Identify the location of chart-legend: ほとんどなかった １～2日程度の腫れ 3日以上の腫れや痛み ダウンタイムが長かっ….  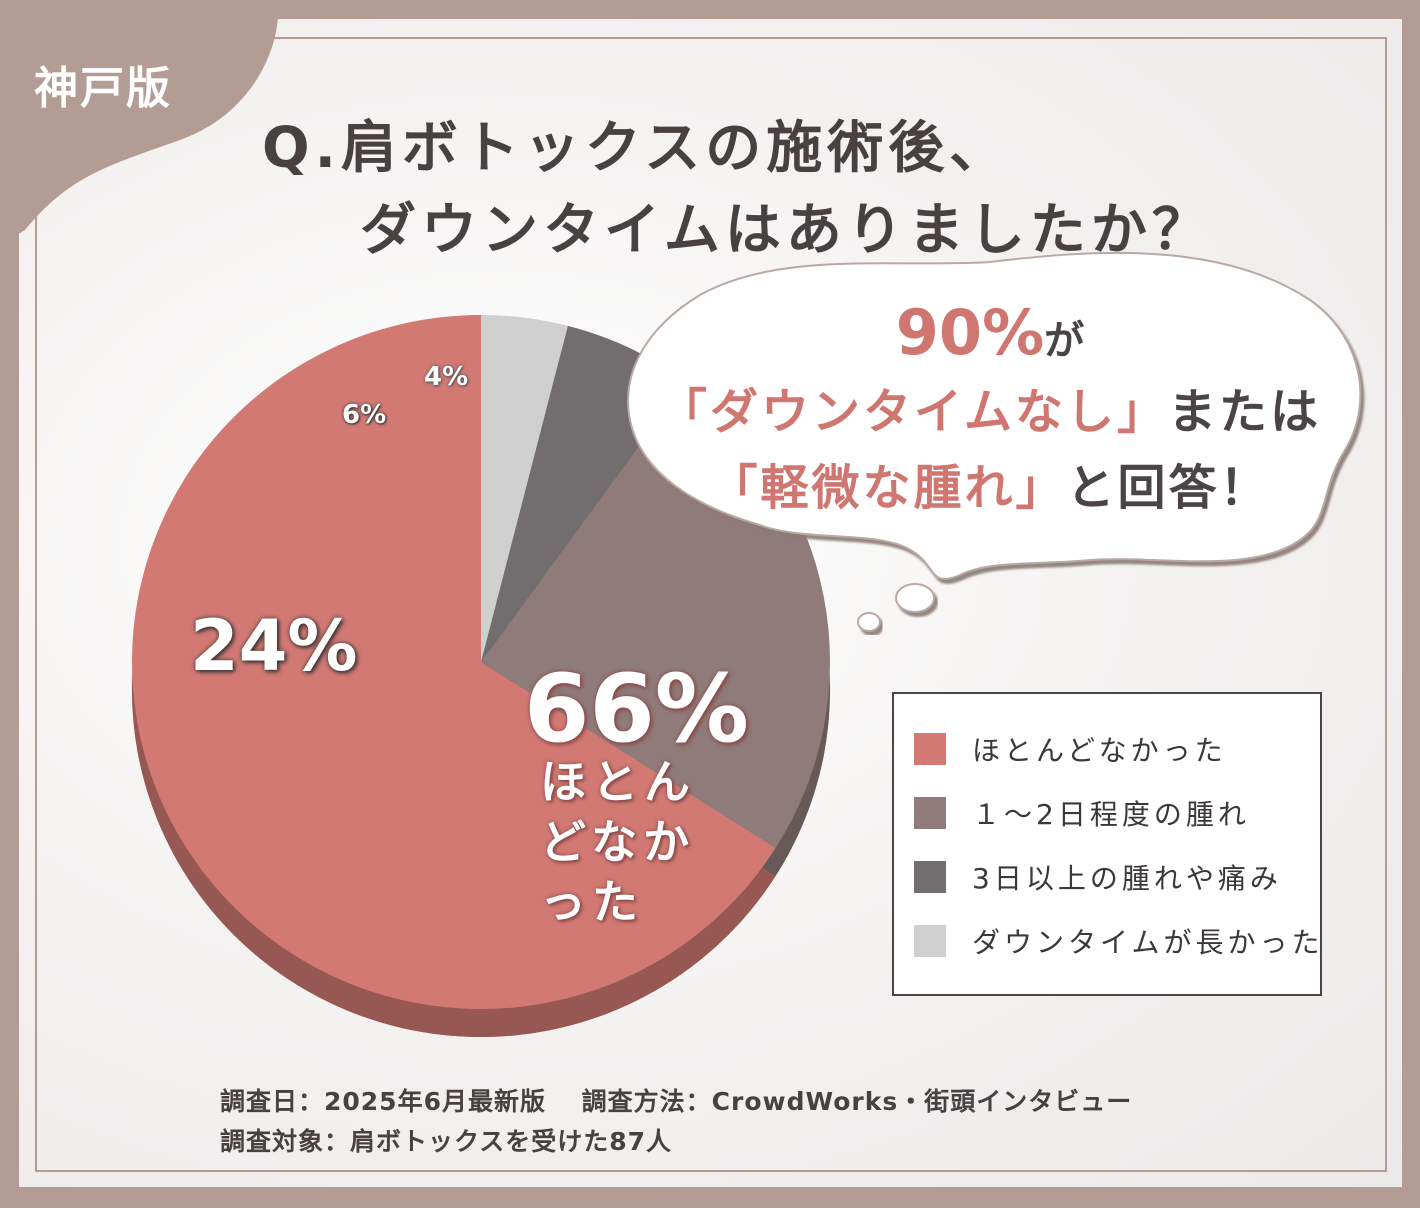
(1107, 844).